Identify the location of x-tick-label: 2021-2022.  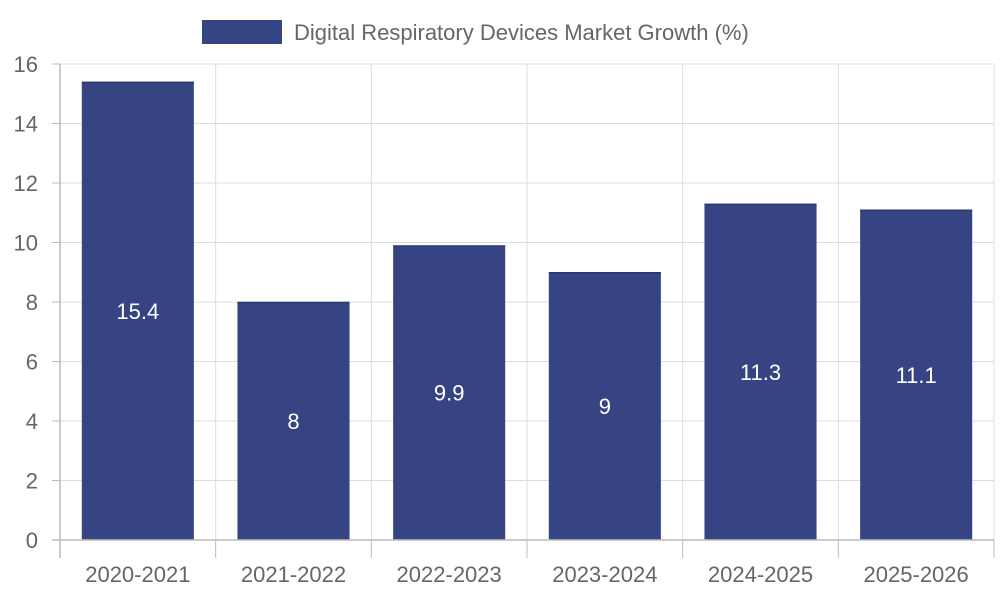
(293, 574).